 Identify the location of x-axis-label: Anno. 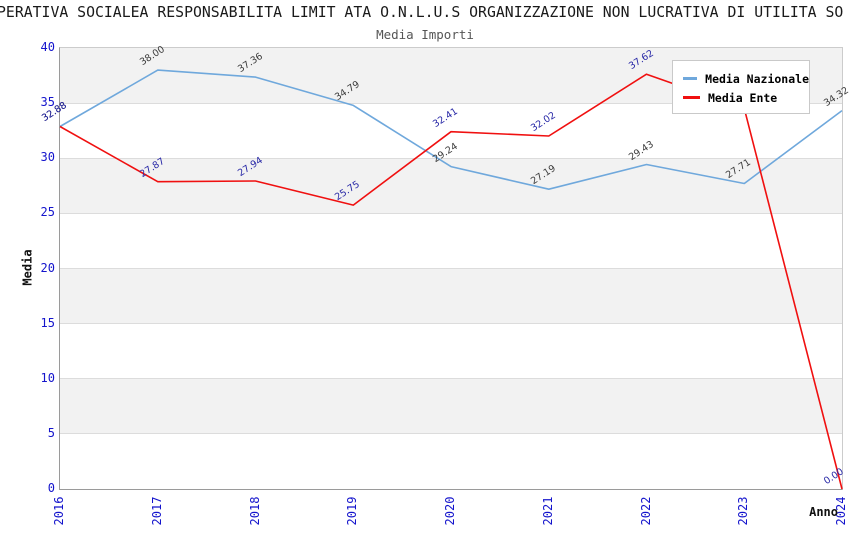
(823, 512).